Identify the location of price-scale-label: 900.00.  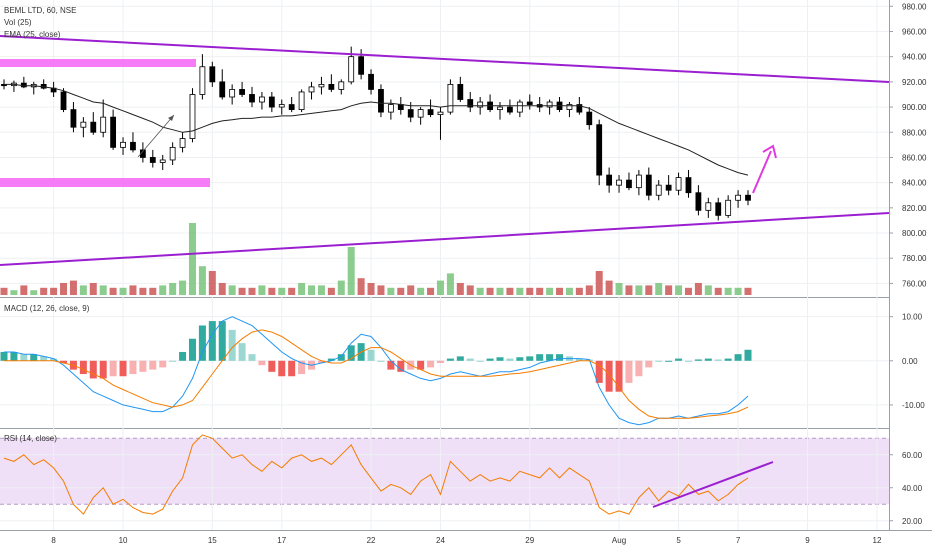
(914, 107).